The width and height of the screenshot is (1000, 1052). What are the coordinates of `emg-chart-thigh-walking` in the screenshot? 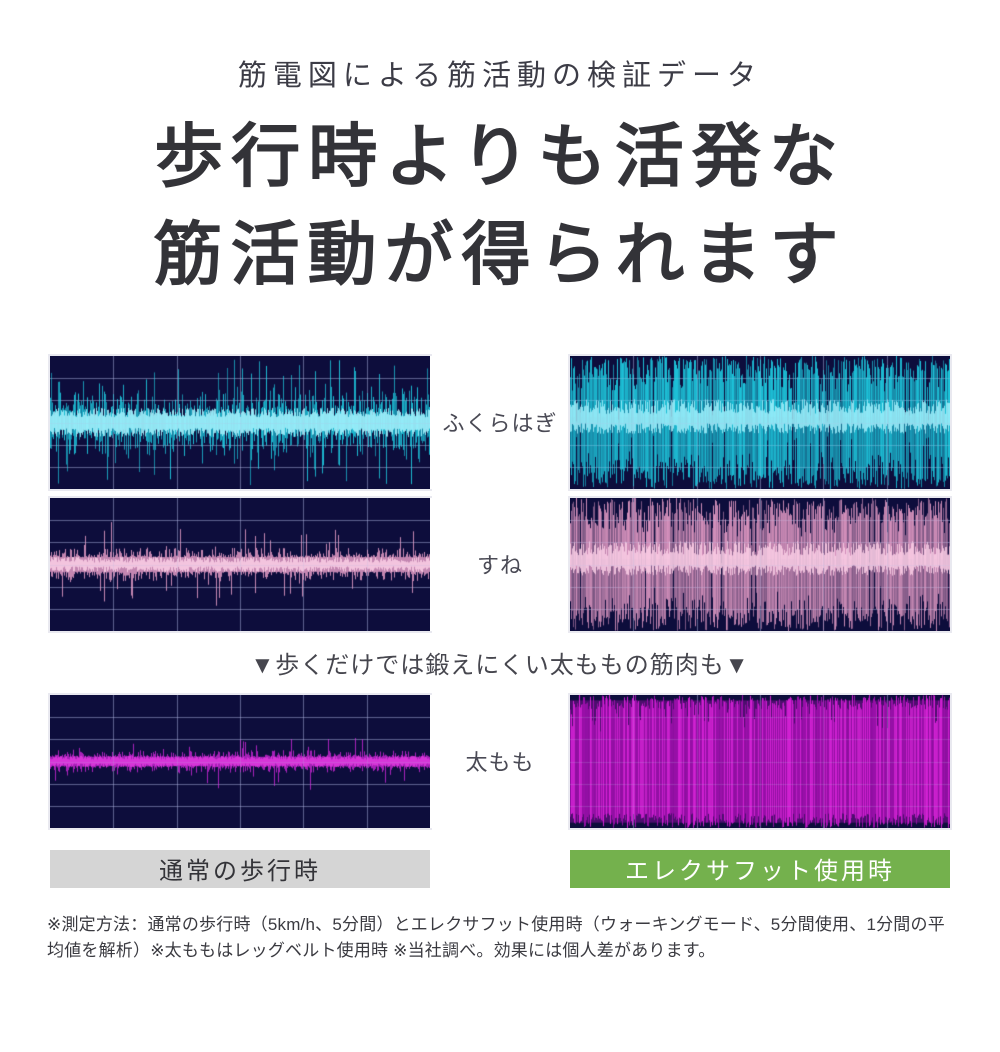 It's located at (240, 761).